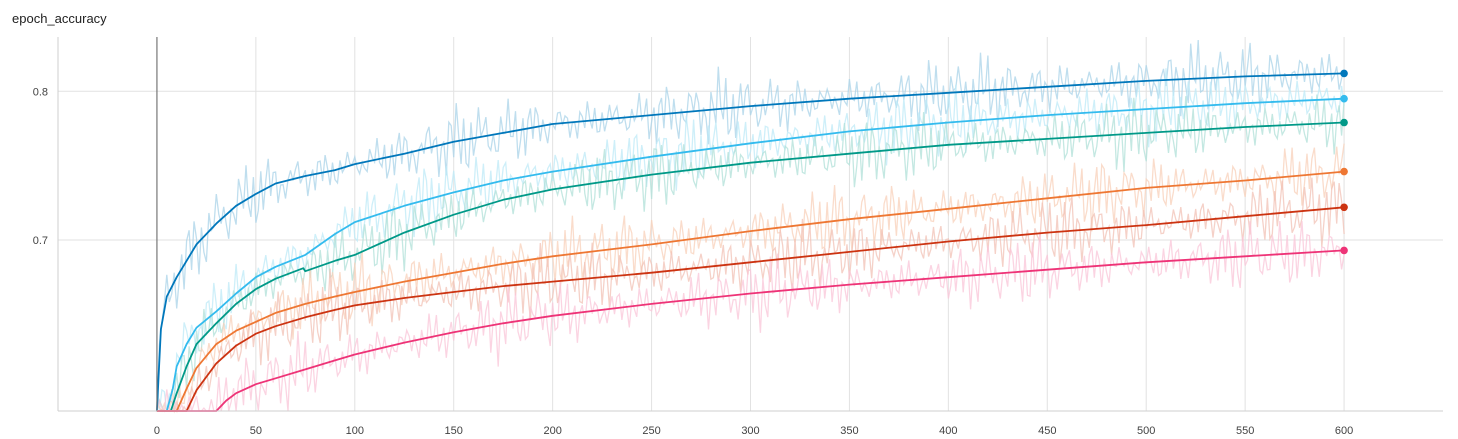 This screenshot has height=439, width=1458. What do you see at coordinates (651, 431) in the screenshot?
I see `x-tick-label: 250` at bounding box center [651, 431].